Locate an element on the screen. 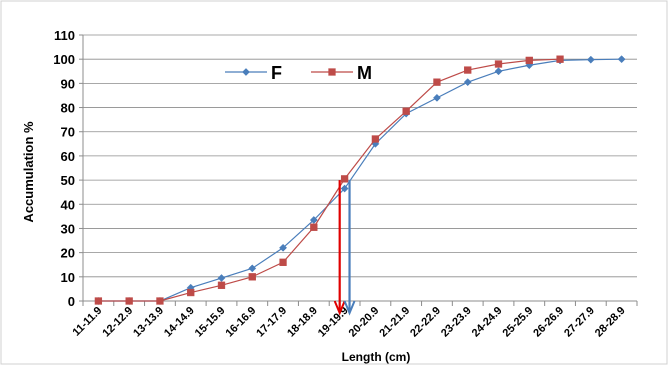  legend-marker-m is located at coordinates (332, 72).